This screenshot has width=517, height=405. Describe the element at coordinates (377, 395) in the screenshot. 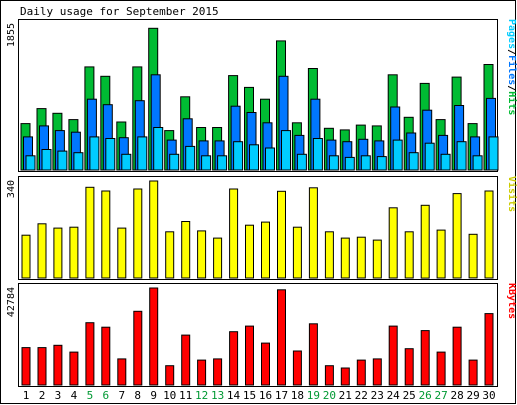

I see `x-tick-label: 23` at that location.